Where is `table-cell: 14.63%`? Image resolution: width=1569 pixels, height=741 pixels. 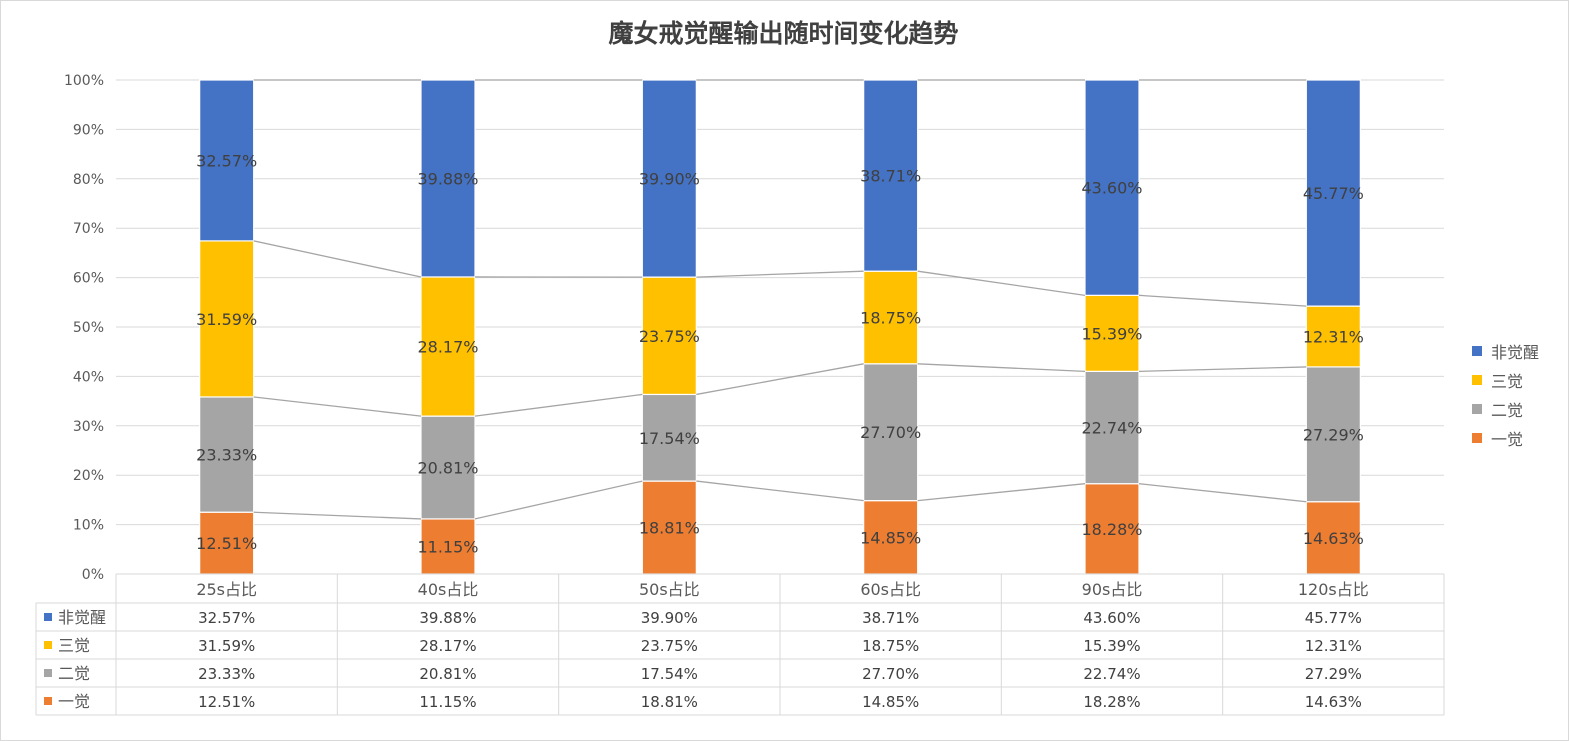
table-cell: 14.63% is located at coordinates (1333, 702).